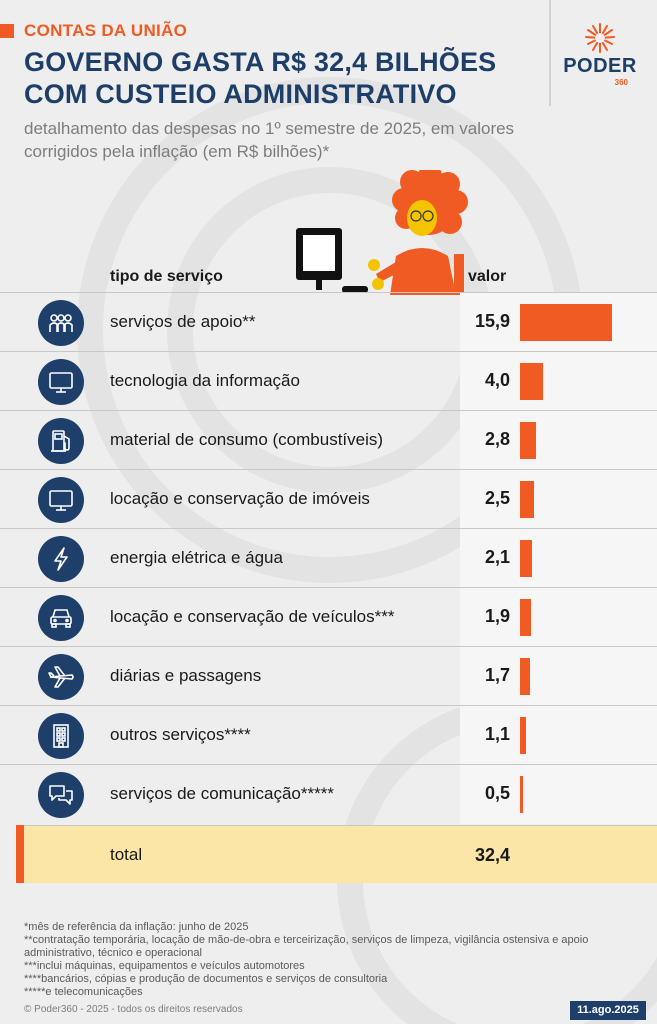 The height and width of the screenshot is (1024, 657). What do you see at coordinates (328, 675) in the screenshot?
I see `table-row: diárias e passagens 1,7` at bounding box center [328, 675].